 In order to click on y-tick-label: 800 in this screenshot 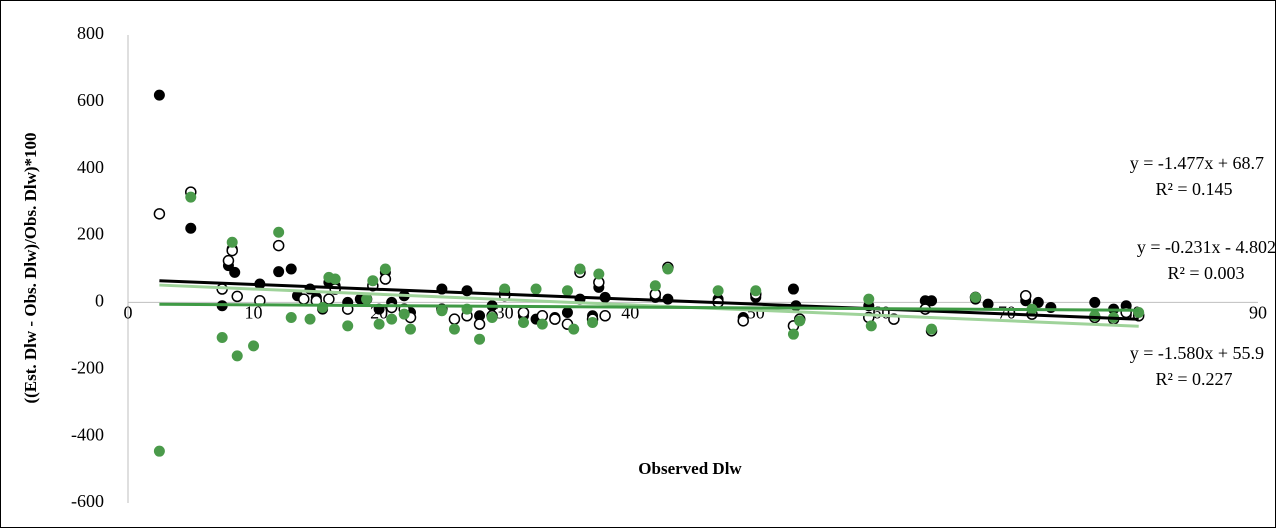, I will do `click(90, 33)`.